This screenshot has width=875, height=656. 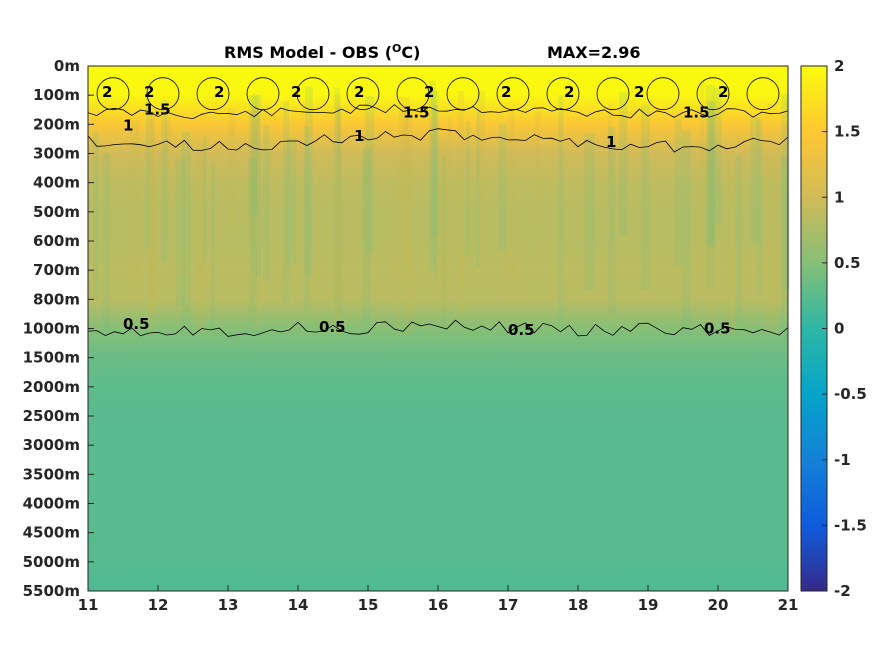 I want to click on x-tick-label: 18, so click(x=578, y=605).